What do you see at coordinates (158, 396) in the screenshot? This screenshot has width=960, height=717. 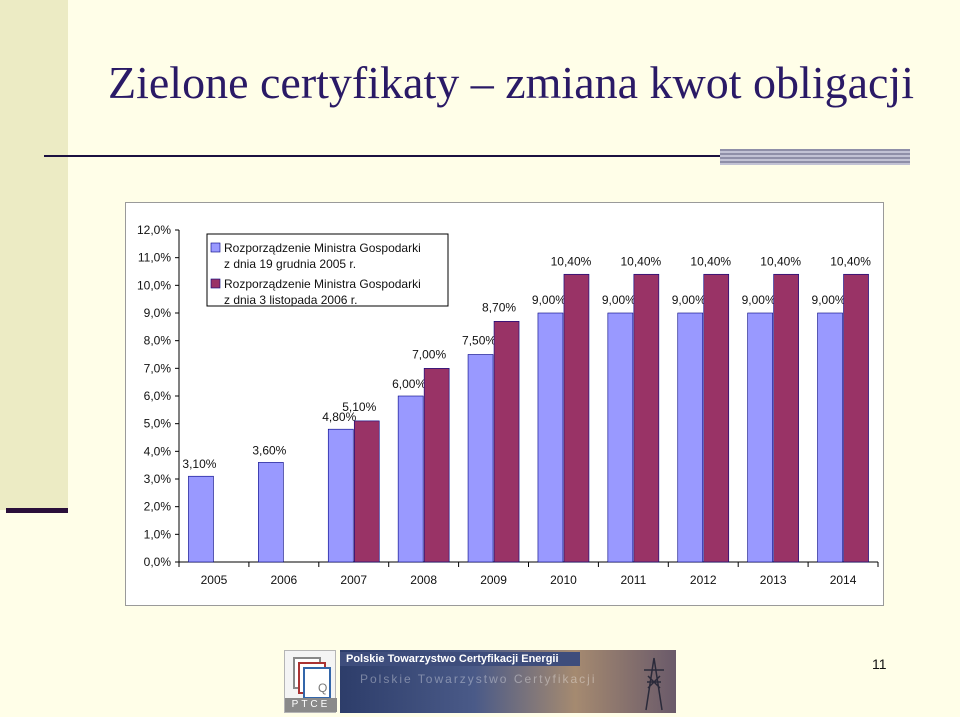 I see `y-tick-label: 6,0%` at bounding box center [158, 396].